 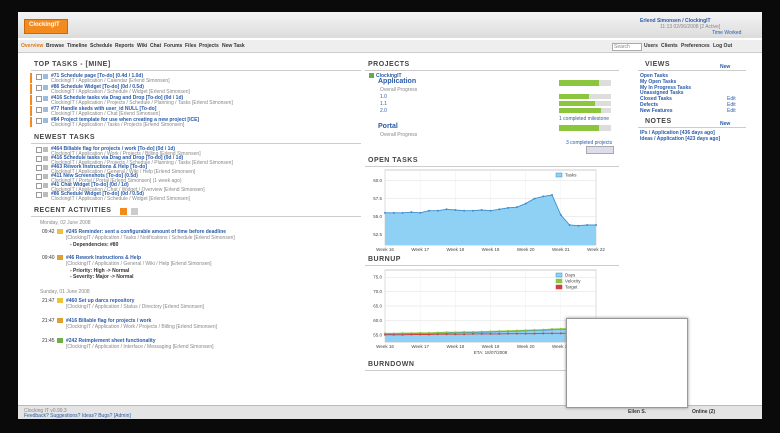 I want to click on nav-link: Chat, so click(x=156, y=46).